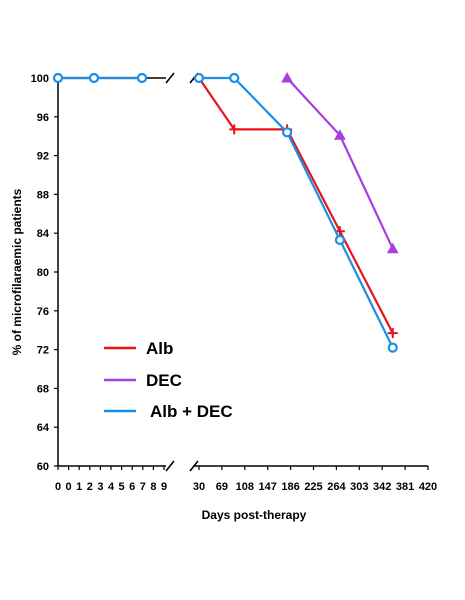  I want to click on y-tick-label: 68, so click(43, 389).